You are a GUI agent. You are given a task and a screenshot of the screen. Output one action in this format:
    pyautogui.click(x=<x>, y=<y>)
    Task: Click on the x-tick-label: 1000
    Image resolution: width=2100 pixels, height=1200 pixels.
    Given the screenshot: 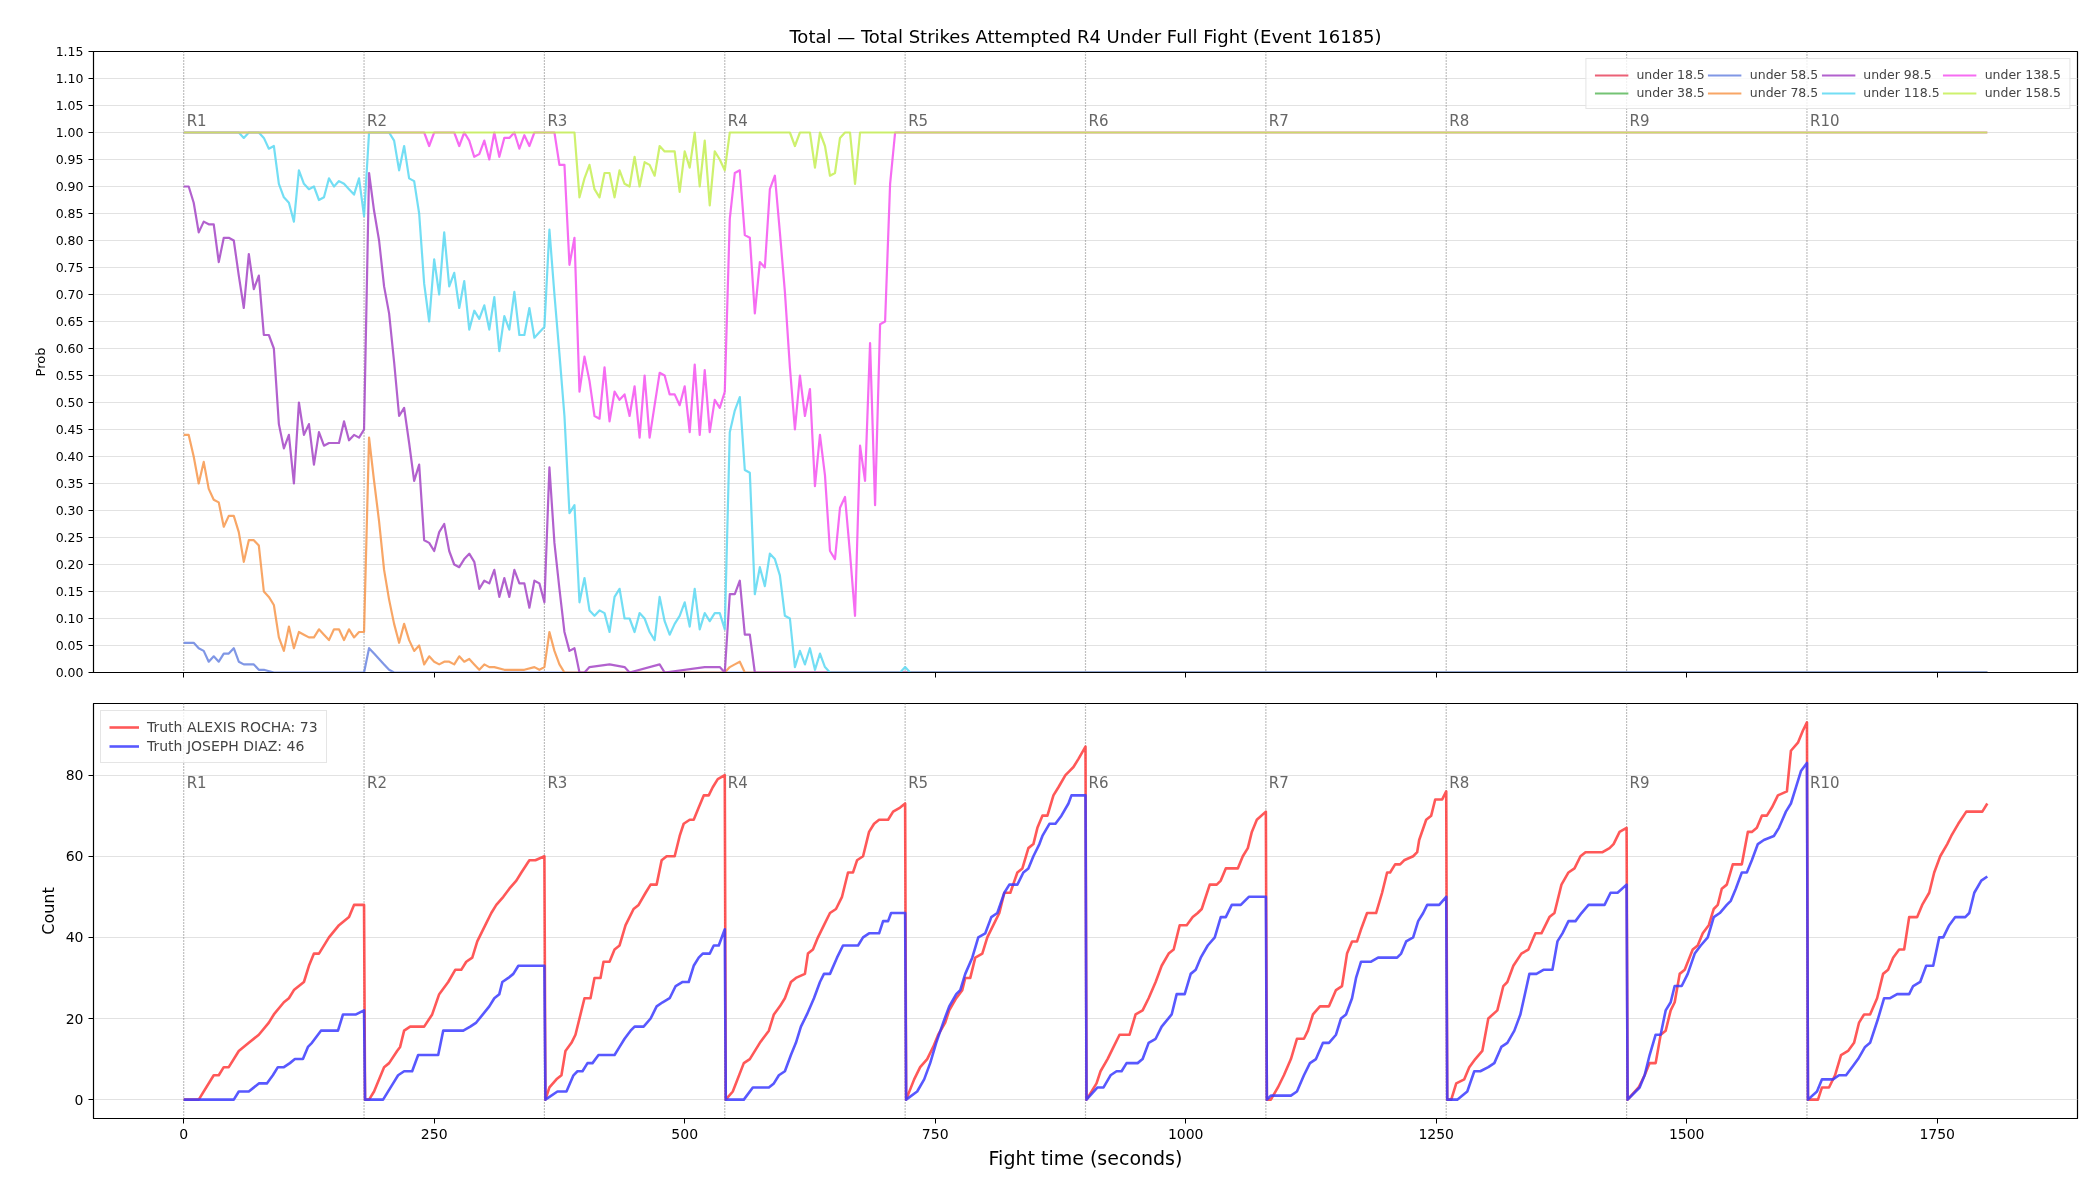 What is the action you would take?
    pyautogui.click(x=1185, y=1133)
    